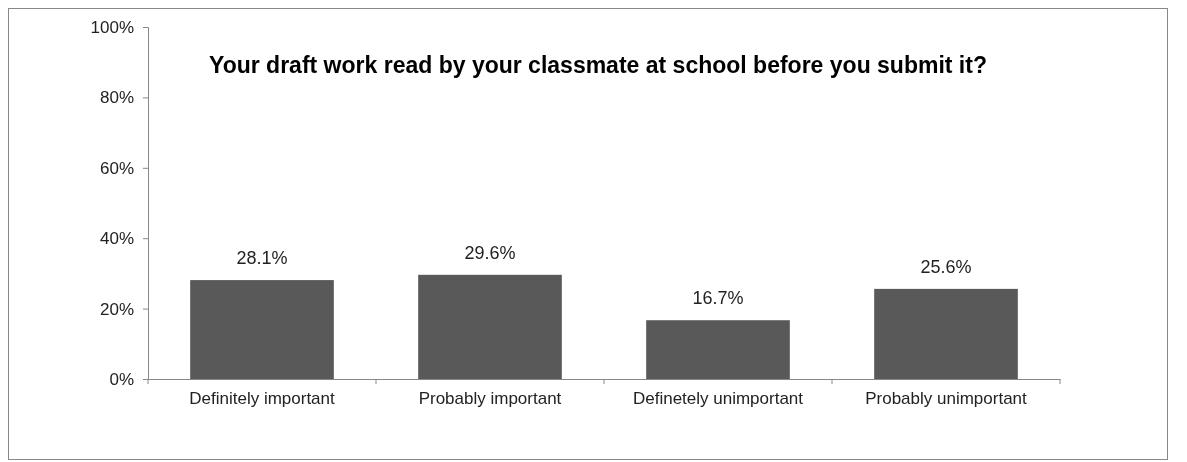  I want to click on y-tick-label: 60%, so click(116, 168).